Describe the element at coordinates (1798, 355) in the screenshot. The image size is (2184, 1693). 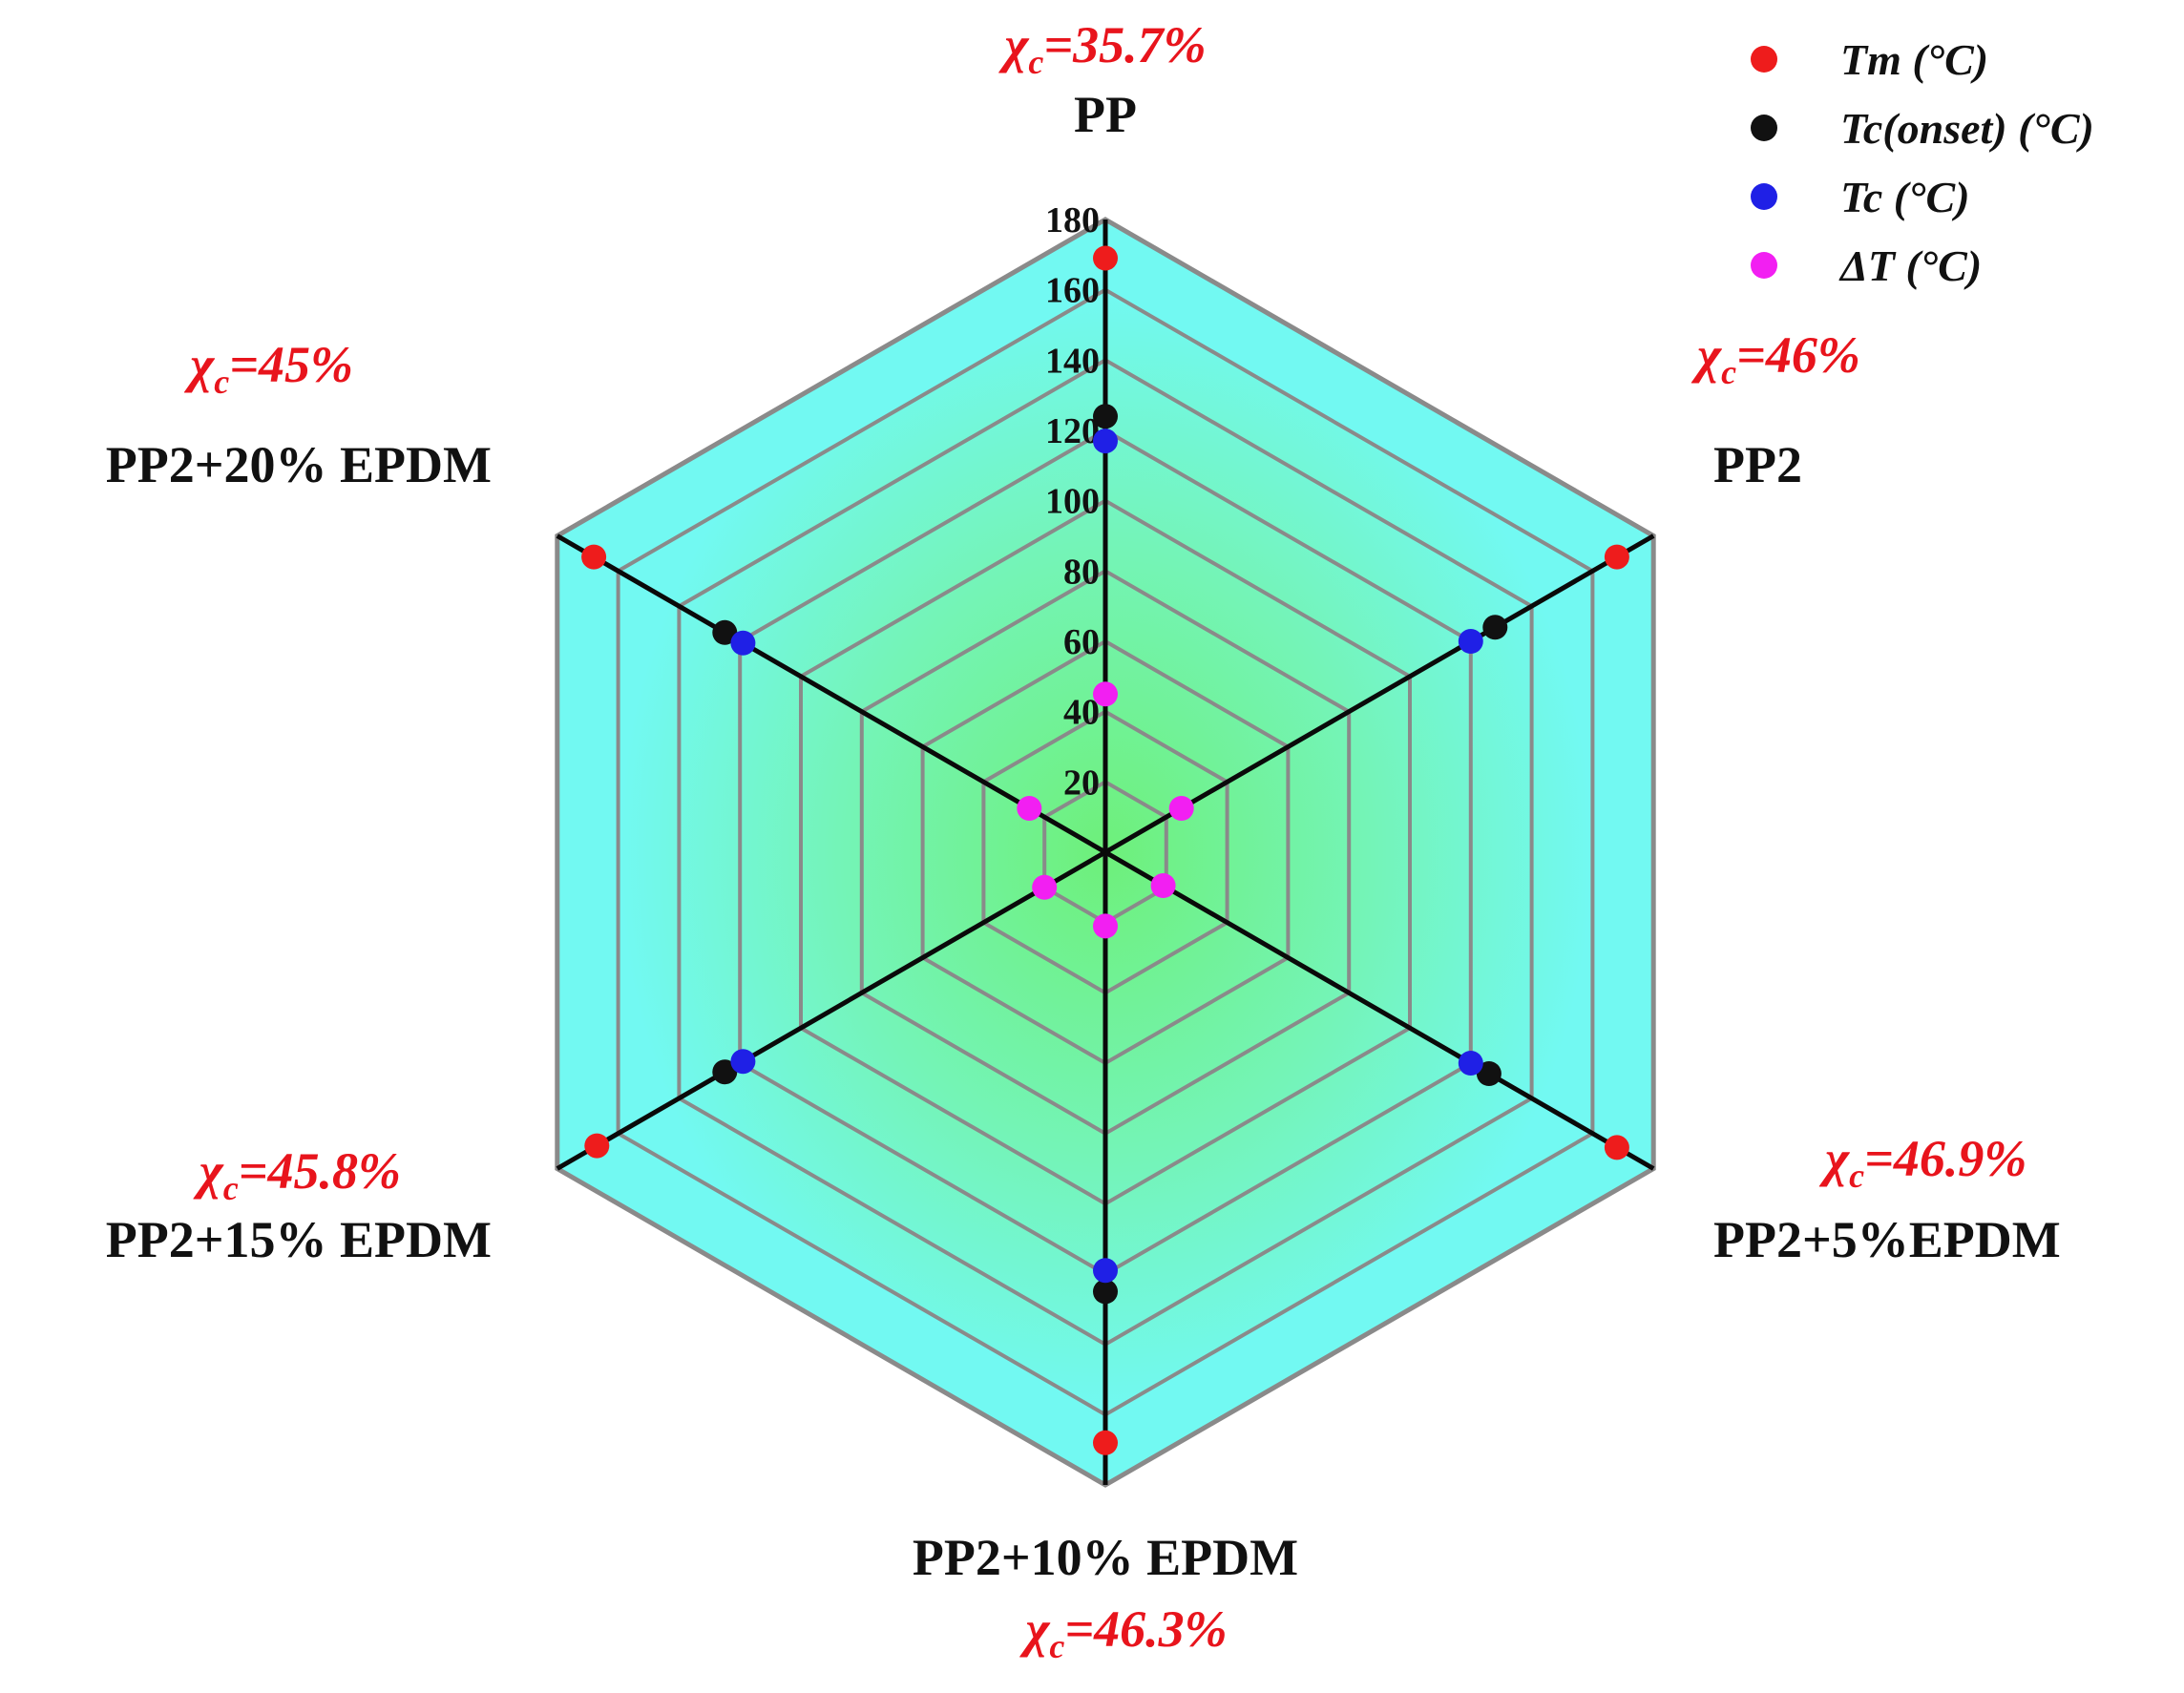
I see `crystallinity-value: =46%` at that location.